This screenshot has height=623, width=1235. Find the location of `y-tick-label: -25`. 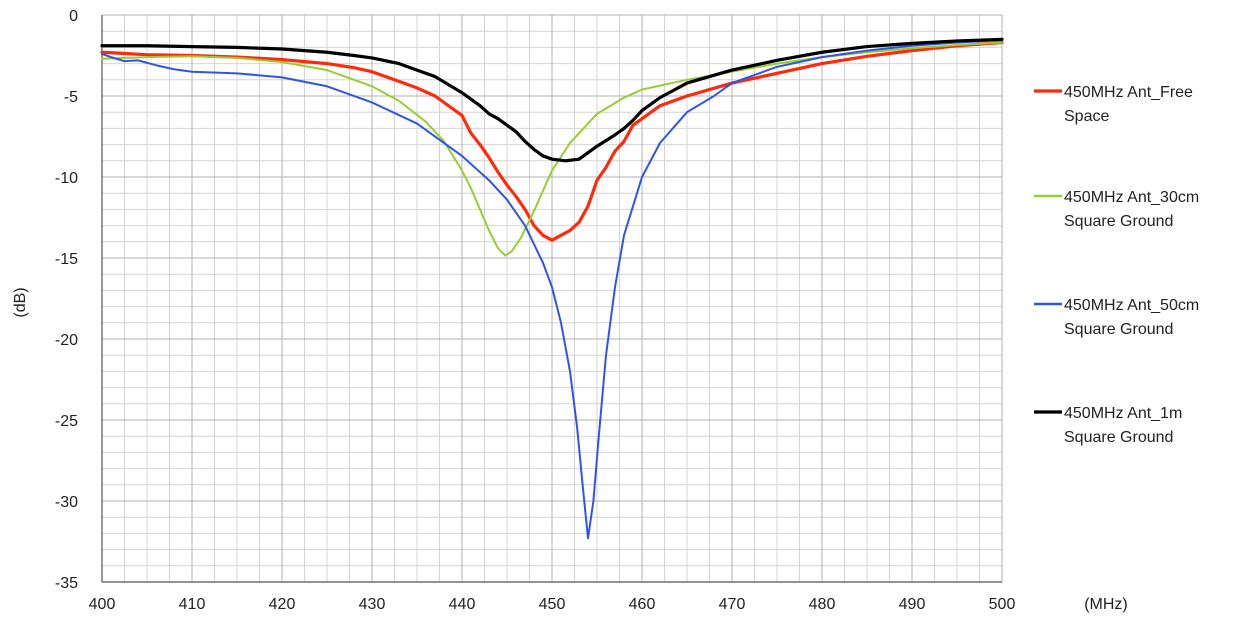

y-tick-label: -25 is located at coordinates (66, 421).